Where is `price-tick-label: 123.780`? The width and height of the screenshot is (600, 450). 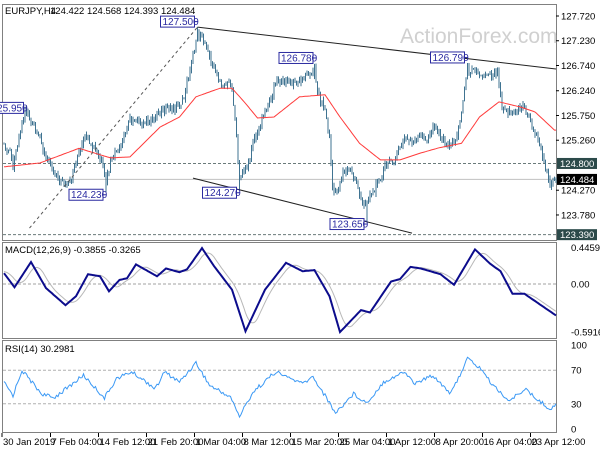 price-tick-label: 123.780 is located at coordinates (578, 215).